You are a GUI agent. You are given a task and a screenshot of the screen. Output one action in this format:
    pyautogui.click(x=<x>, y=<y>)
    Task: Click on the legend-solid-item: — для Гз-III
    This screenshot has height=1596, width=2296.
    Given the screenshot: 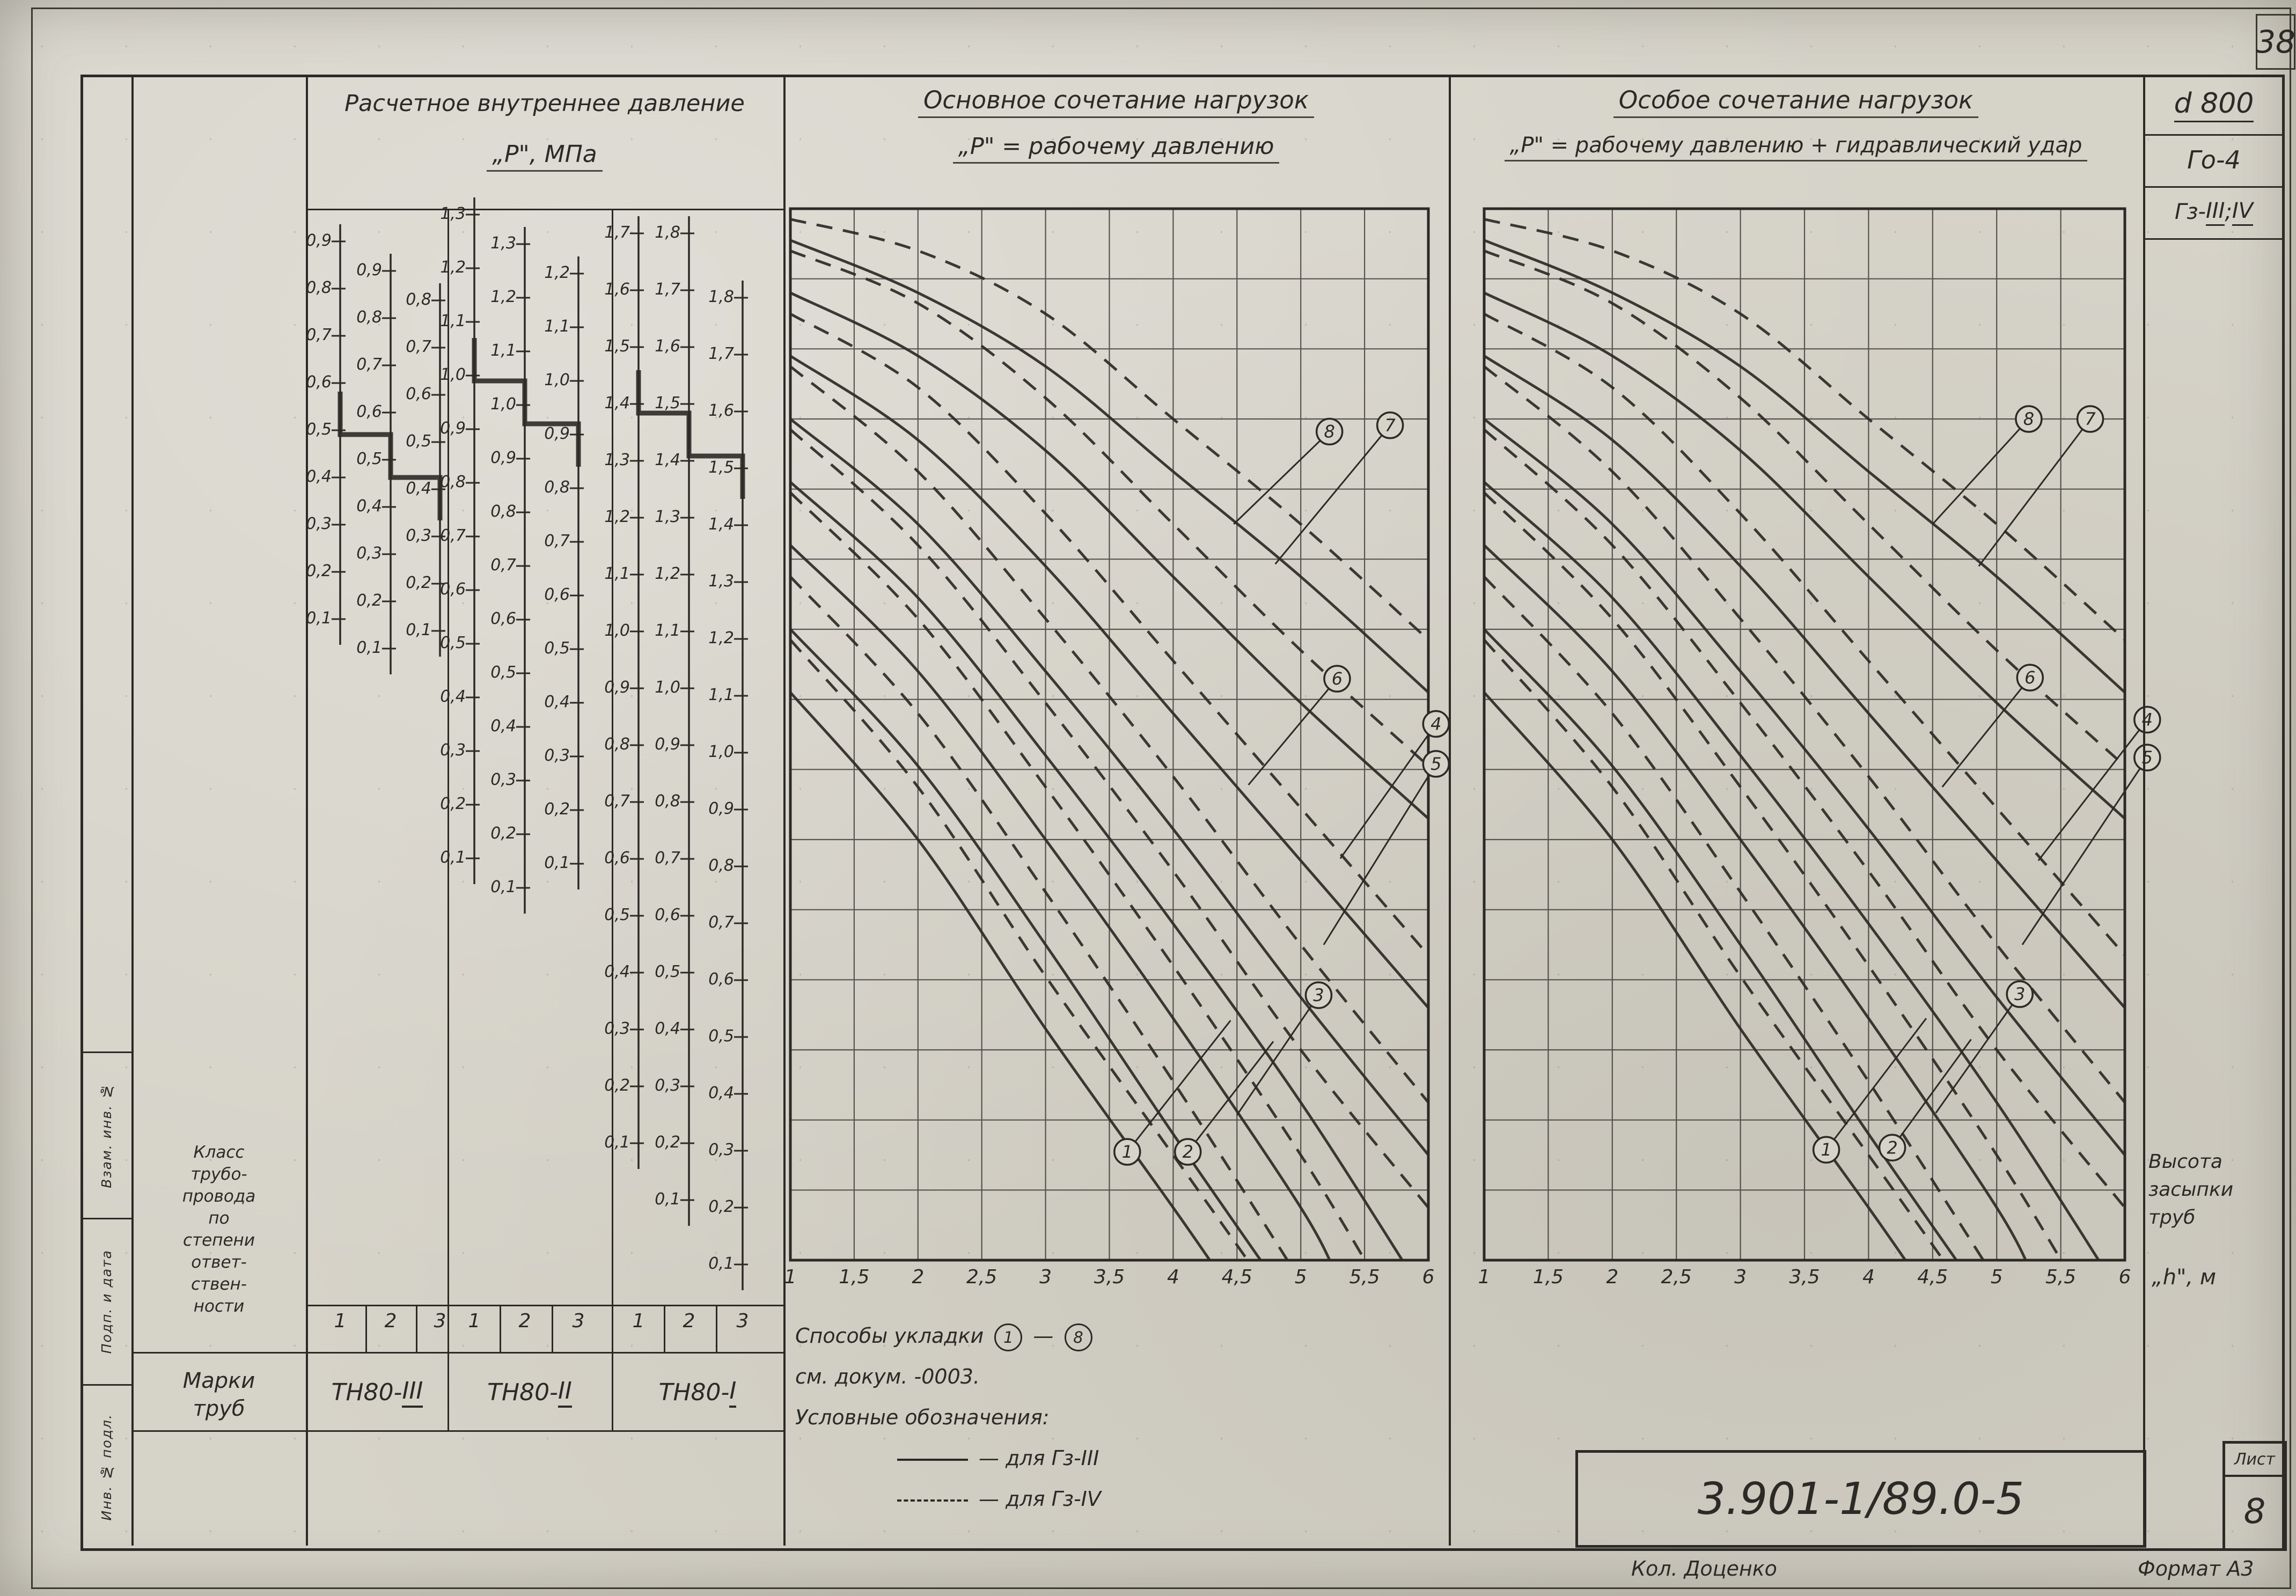 What is the action you would take?
    pyautogui.click(x=999, y=1458)
    